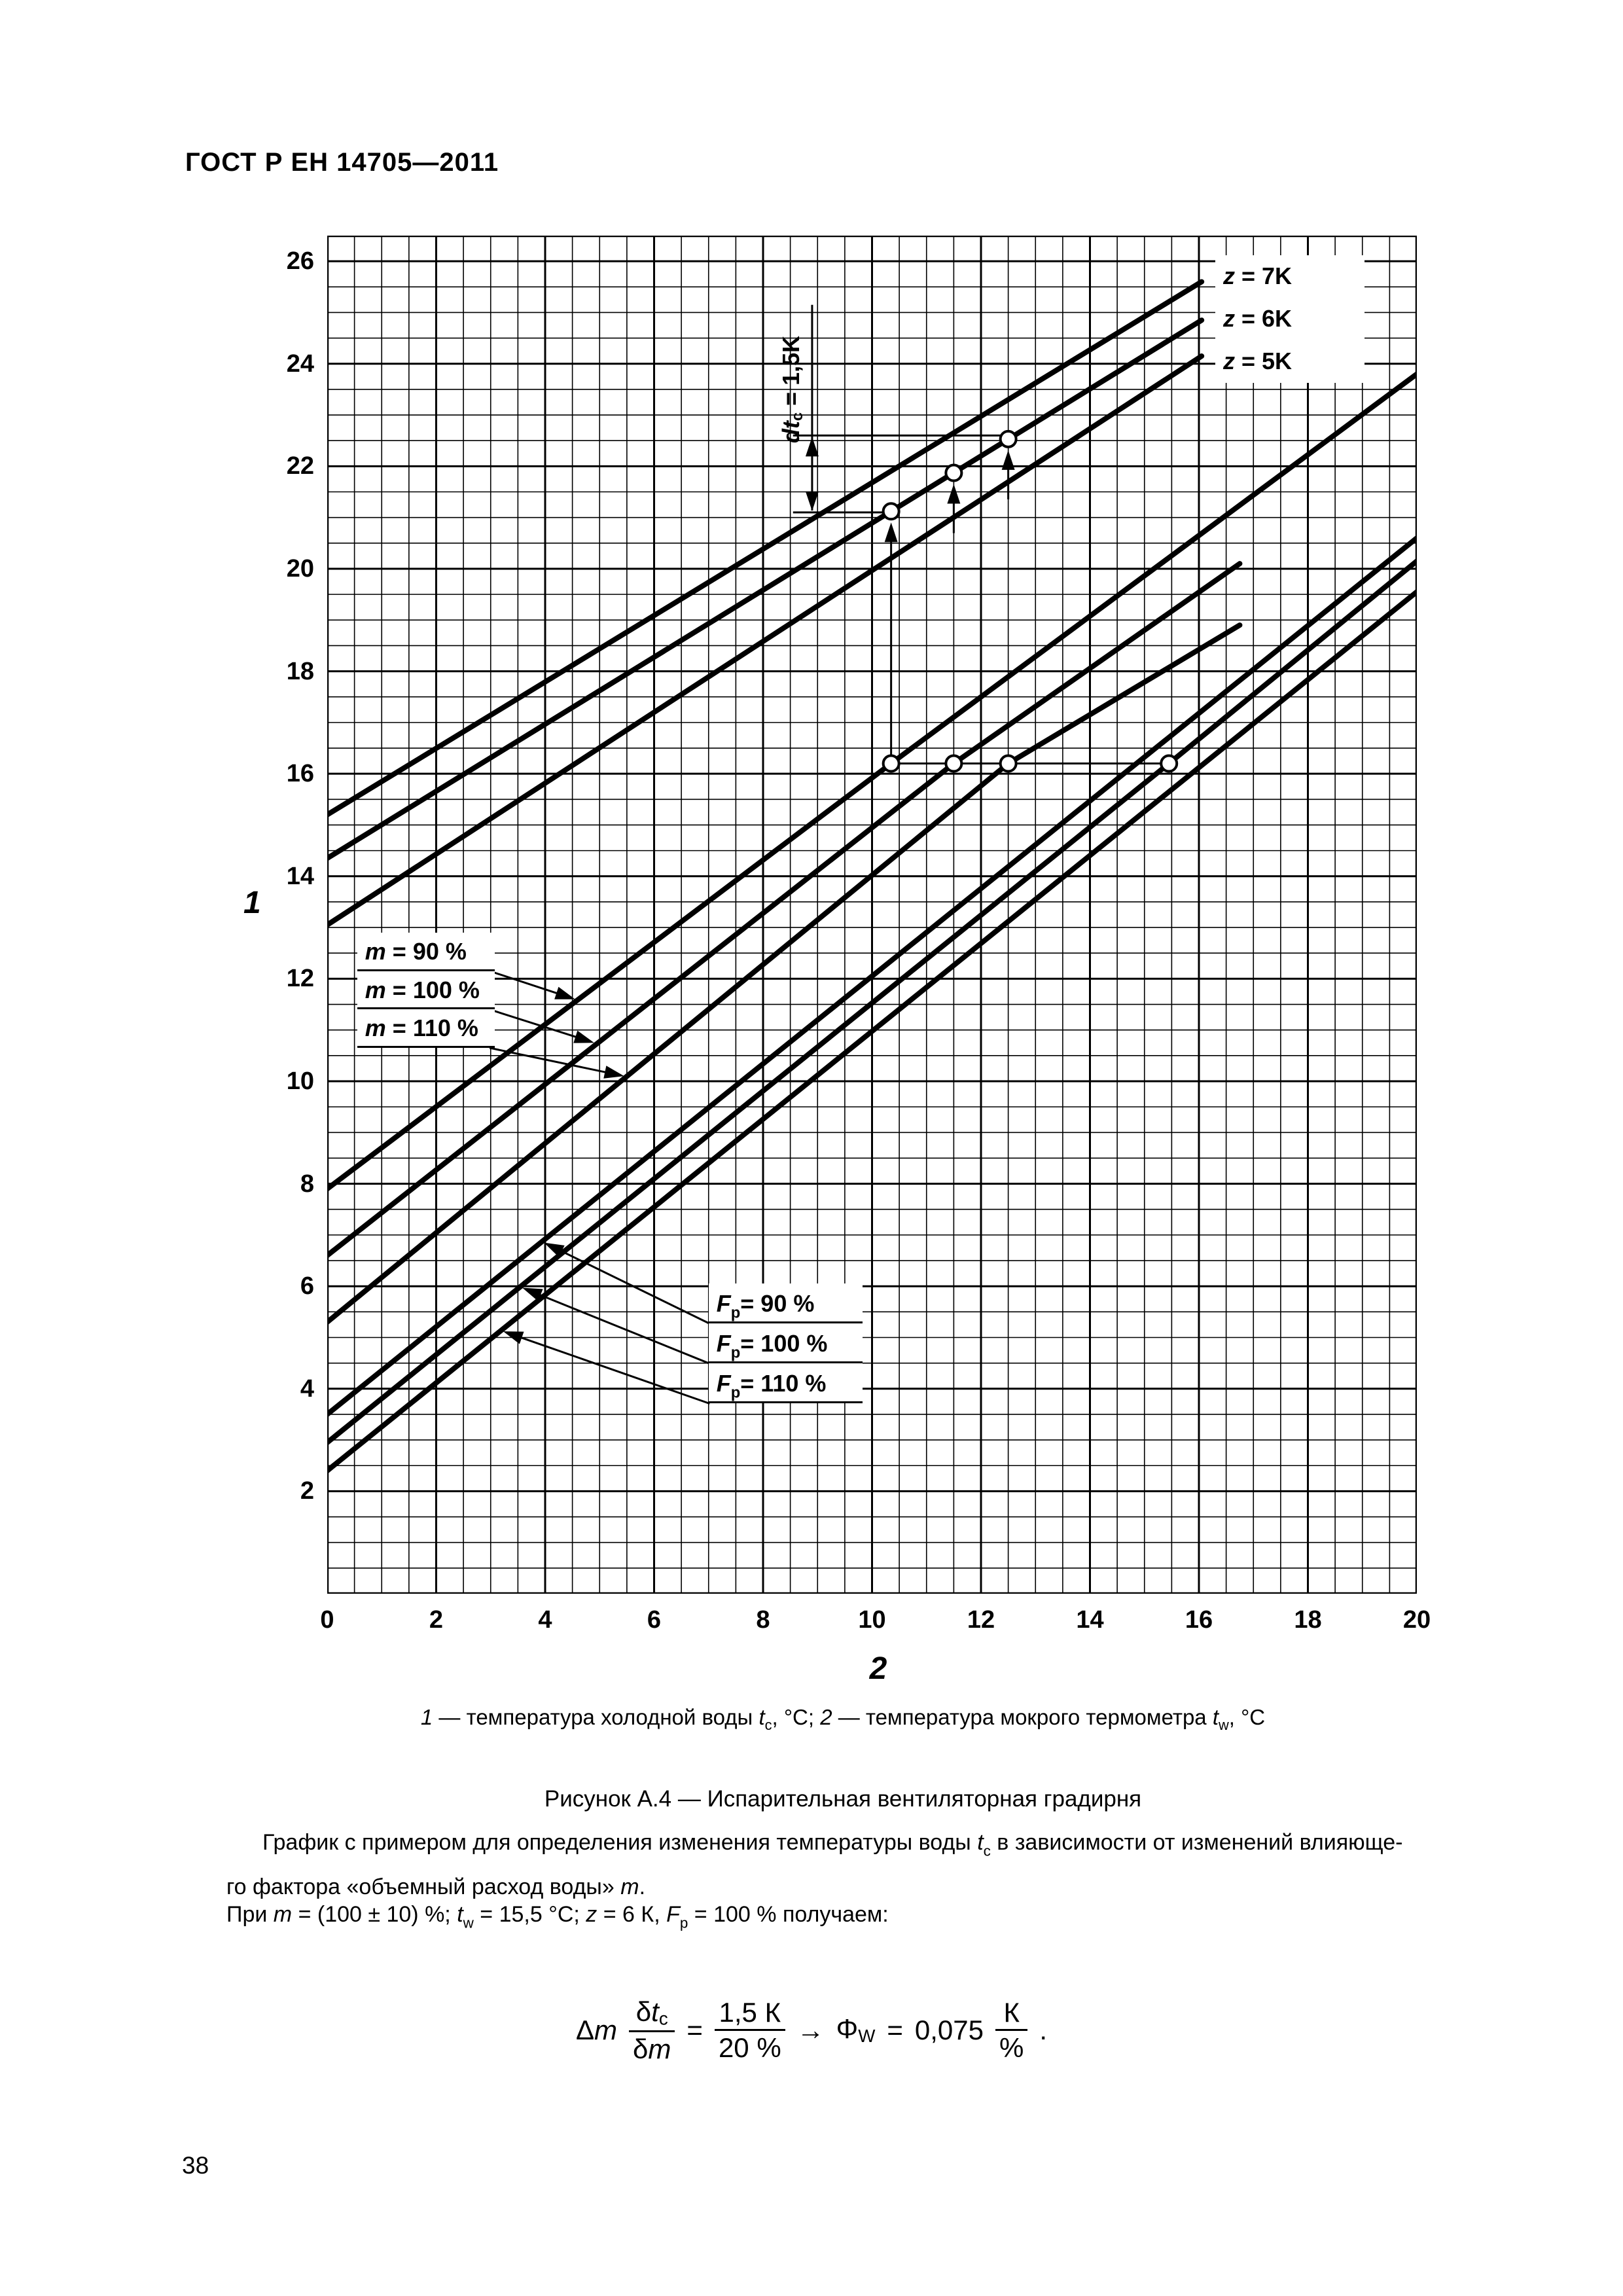  Describe the element at coordinates (1417, 1620) in the screenshot. I see `x-tick-label: 20` at that location.